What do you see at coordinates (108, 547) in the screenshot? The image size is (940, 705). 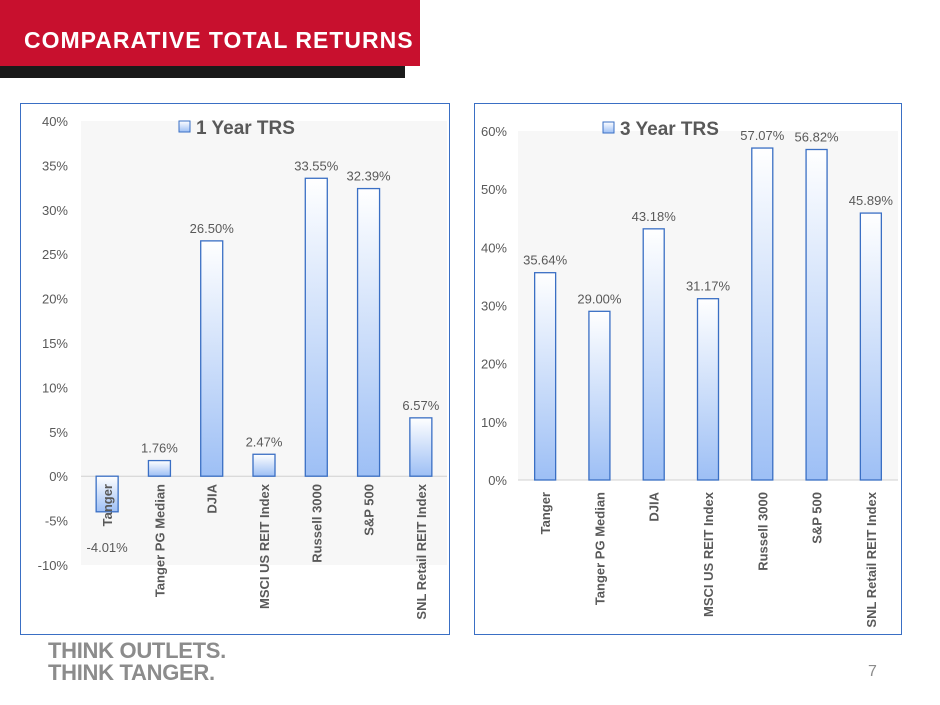 I see `data-label: -4.01%` at bounding box center [108, 547].